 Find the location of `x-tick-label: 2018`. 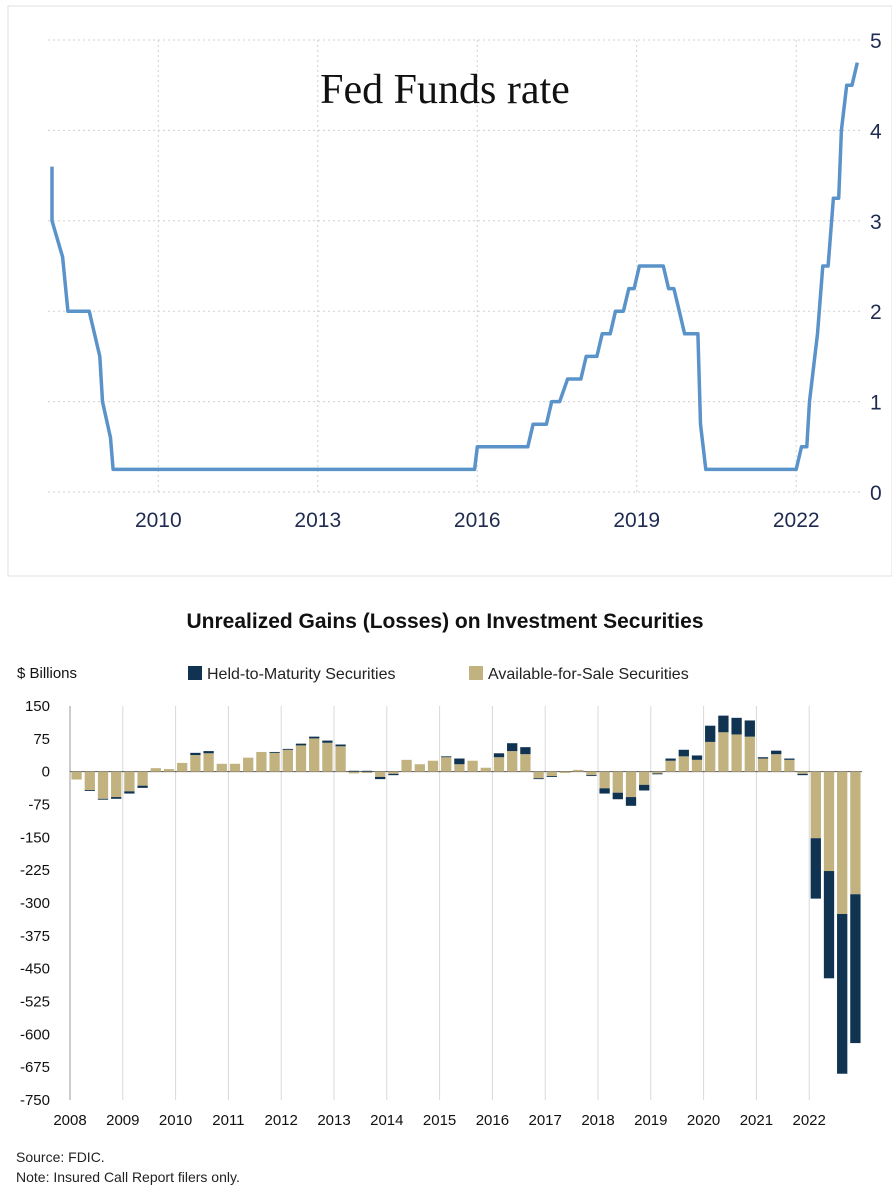

x-tick-label: 2018 is located at coordinates (597, 1120).